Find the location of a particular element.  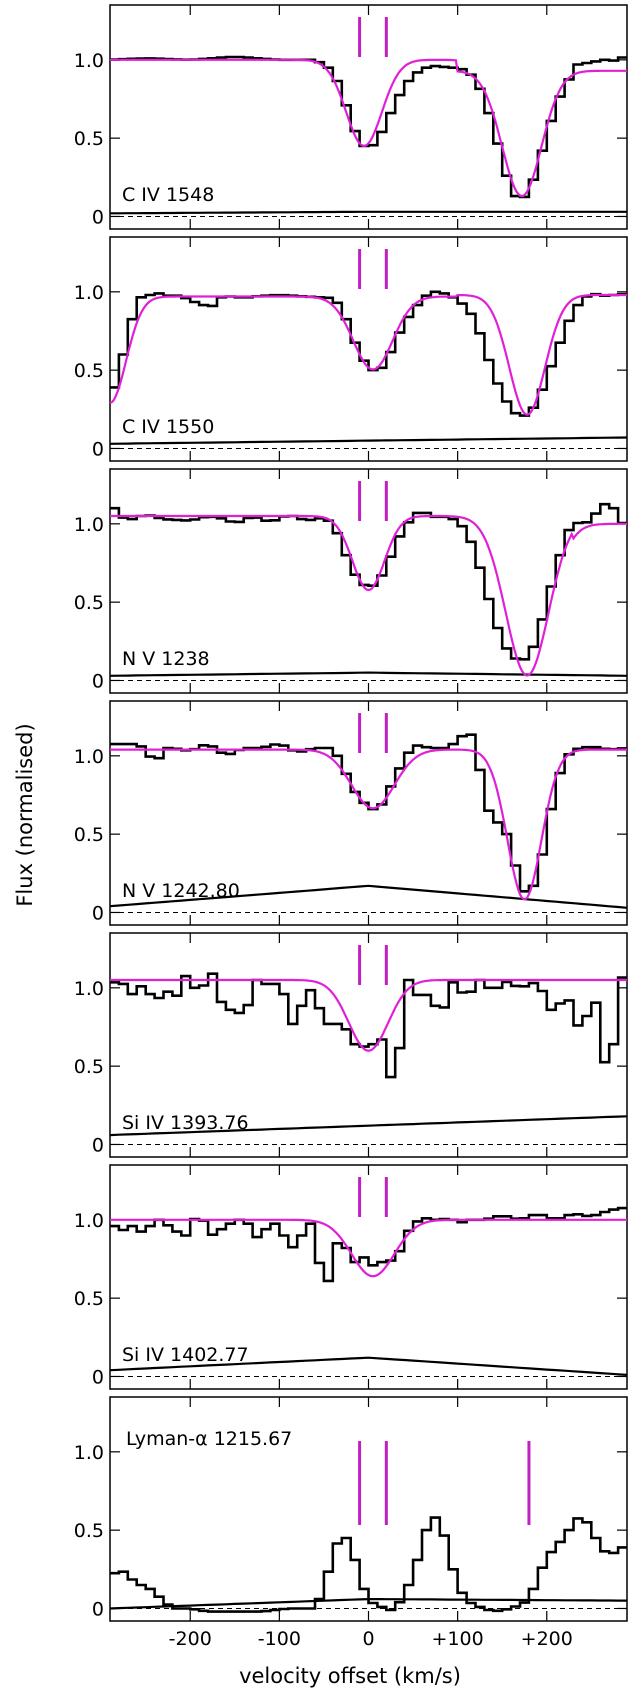

panel-5: 0 0.5 1.0 Si IV 1393.76 is located at coordinates (351, 1045).